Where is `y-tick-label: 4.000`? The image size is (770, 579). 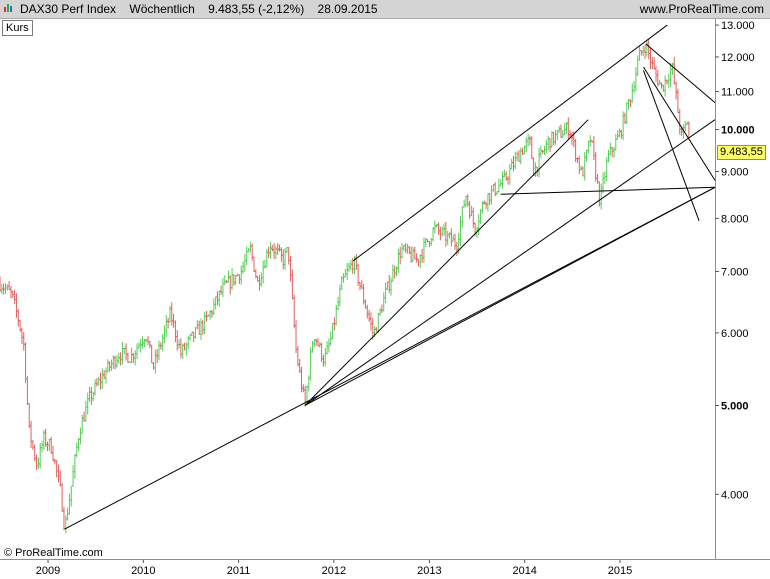 y-tick-label: 4.000 is located at coordinates (735, 495).